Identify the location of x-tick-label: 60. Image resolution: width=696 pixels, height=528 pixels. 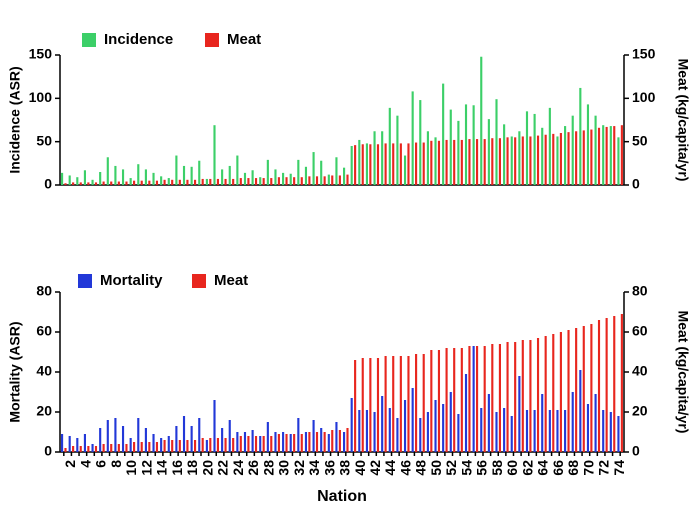
(512, 468).